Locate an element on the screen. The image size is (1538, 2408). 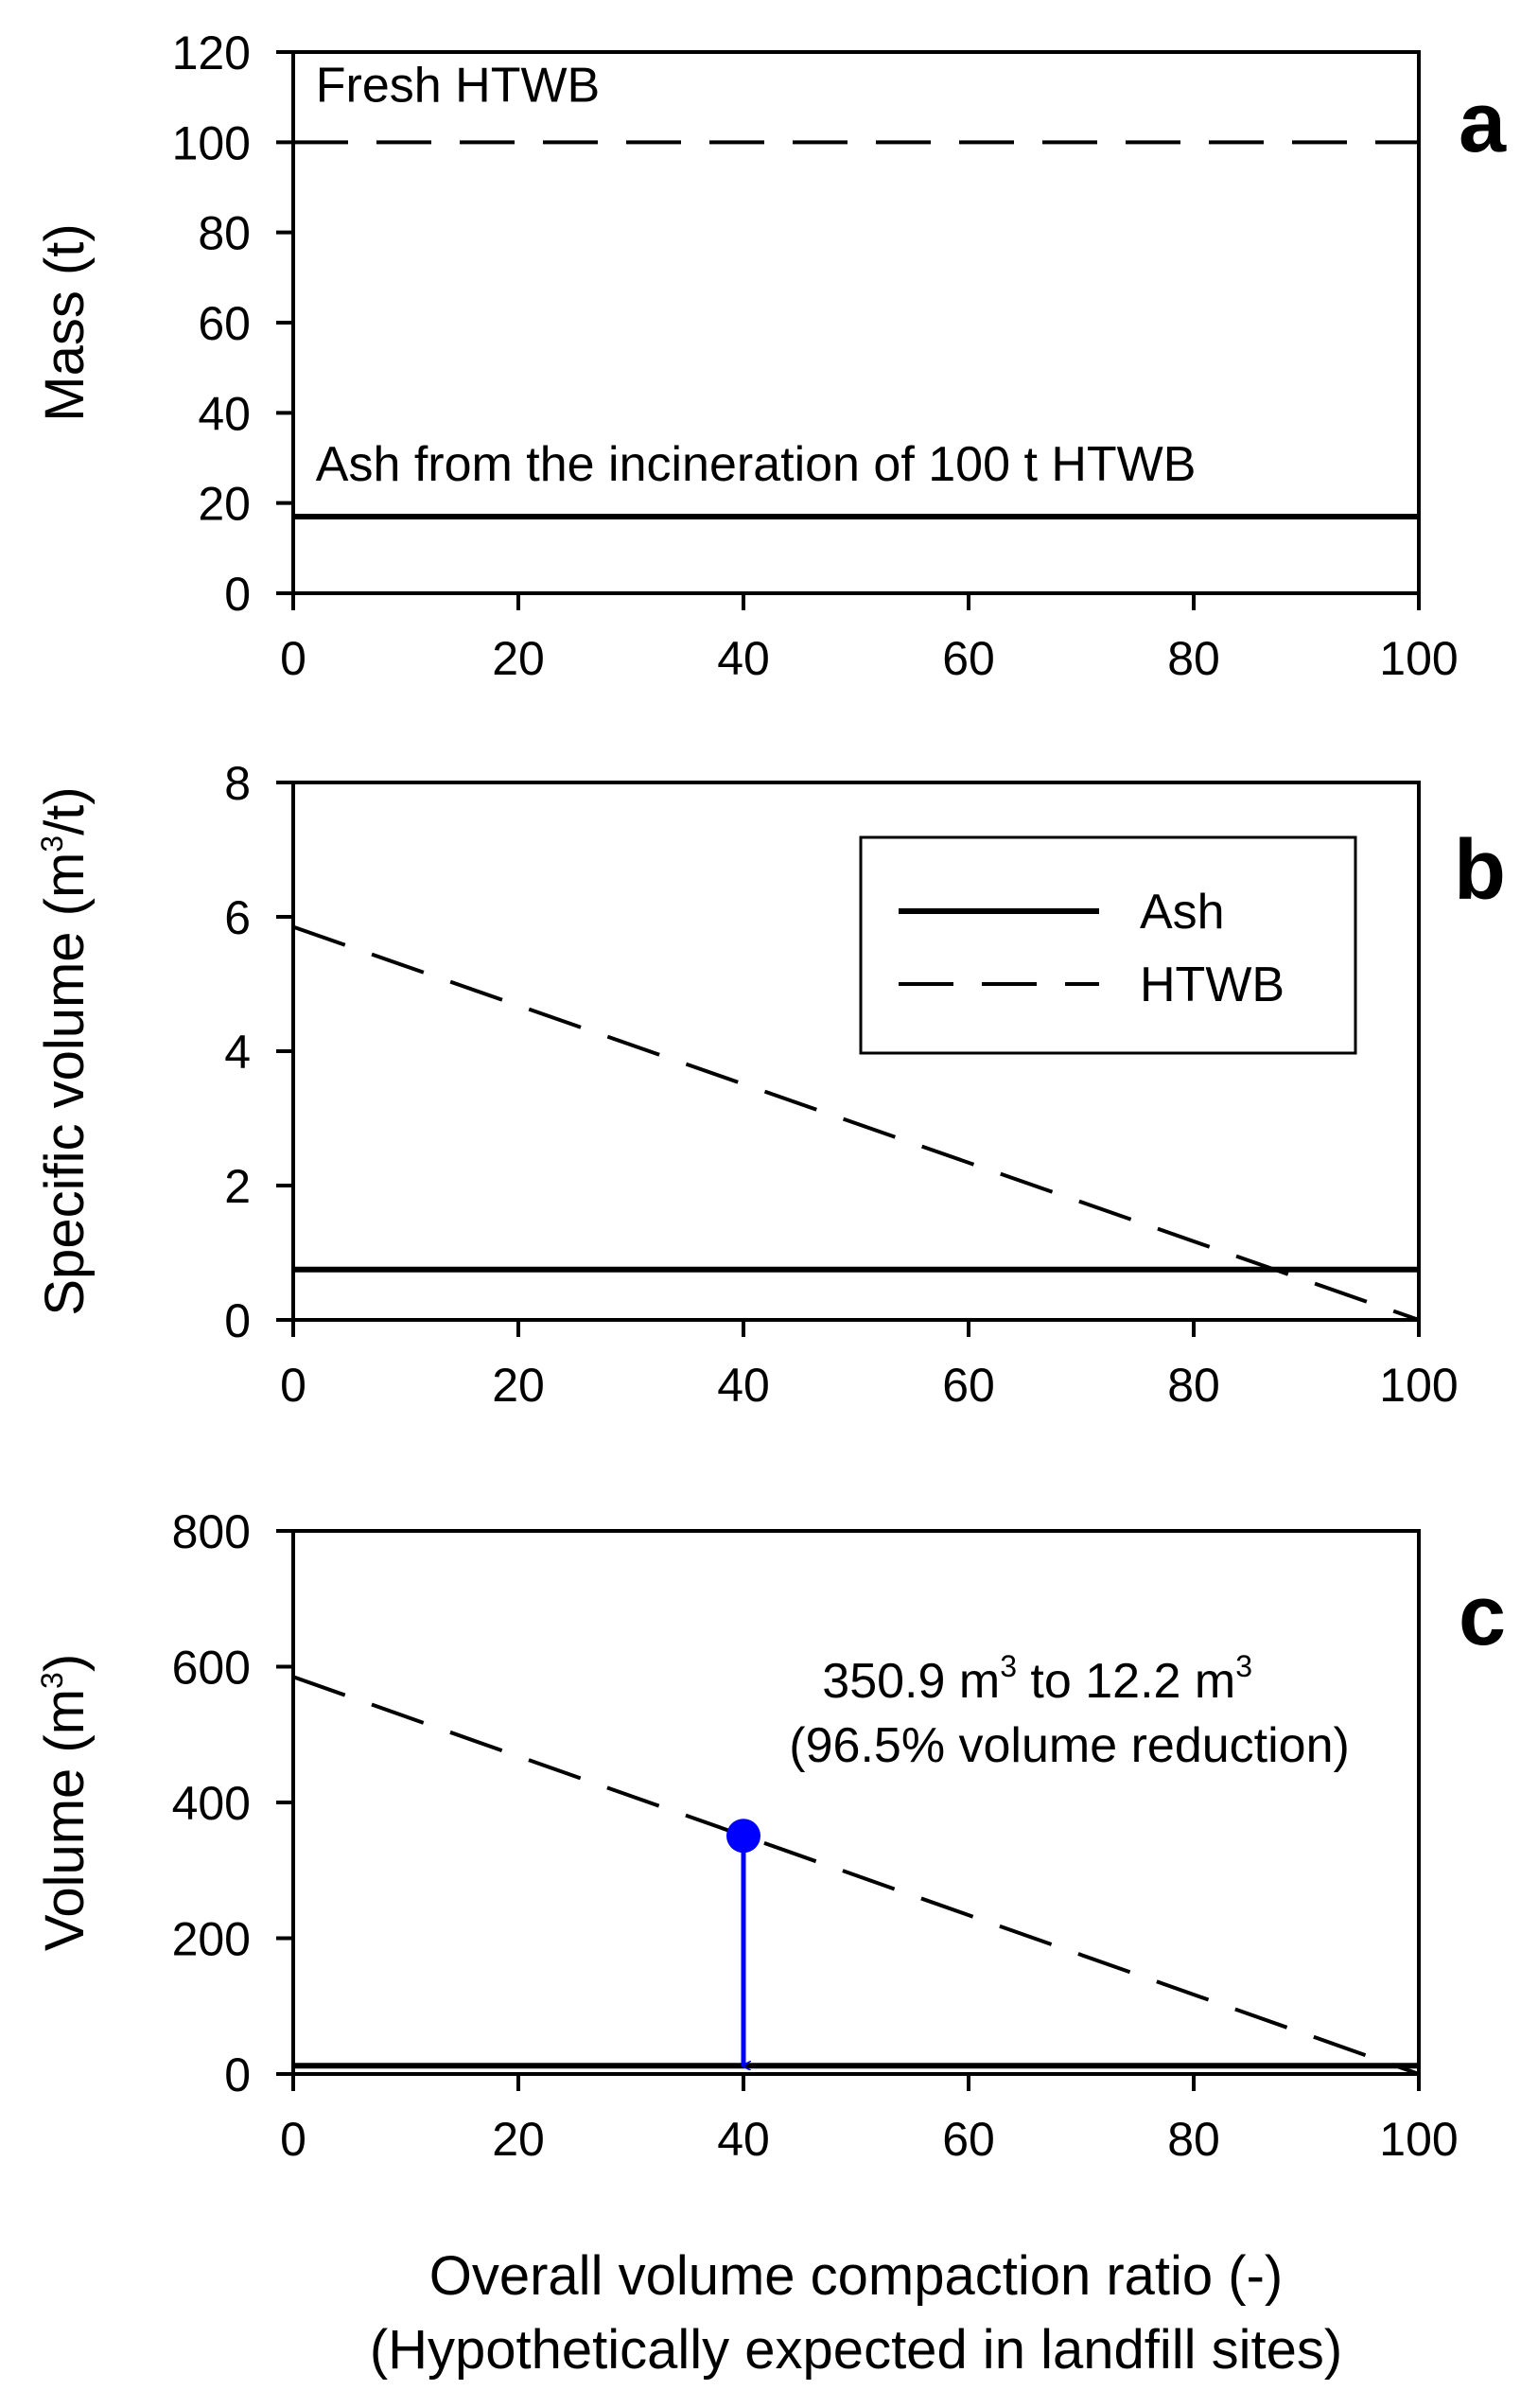
x-ticks-b: 0 20 40 60 80 100 is located at coordinates (869, 1366).